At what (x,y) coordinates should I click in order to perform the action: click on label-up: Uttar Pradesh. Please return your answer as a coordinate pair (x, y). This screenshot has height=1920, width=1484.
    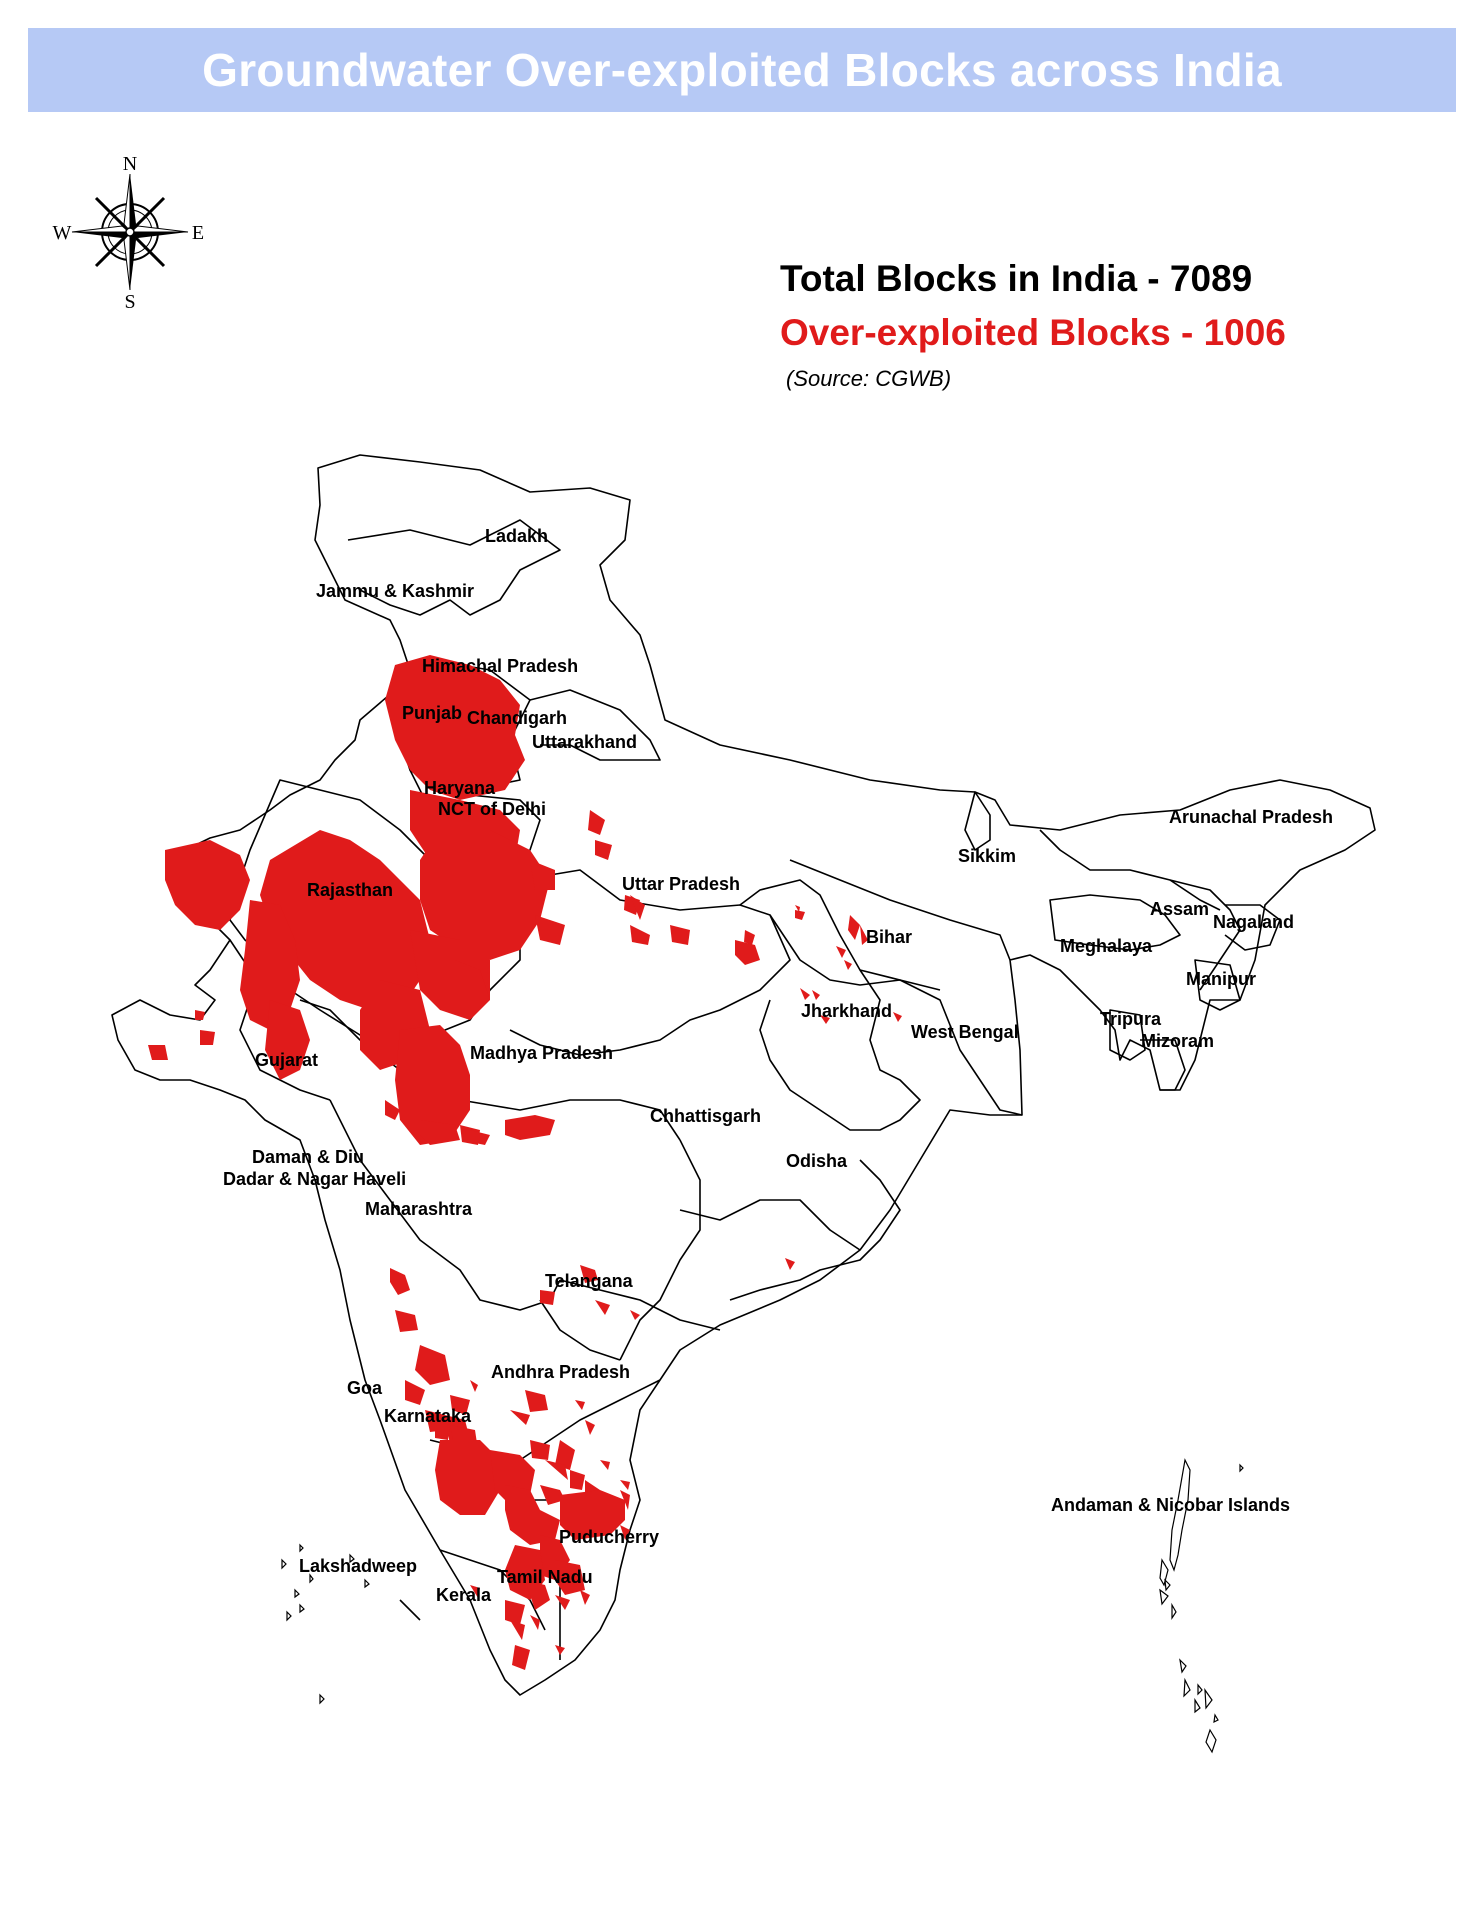
    Looking at the image, I should click on (681, 884).